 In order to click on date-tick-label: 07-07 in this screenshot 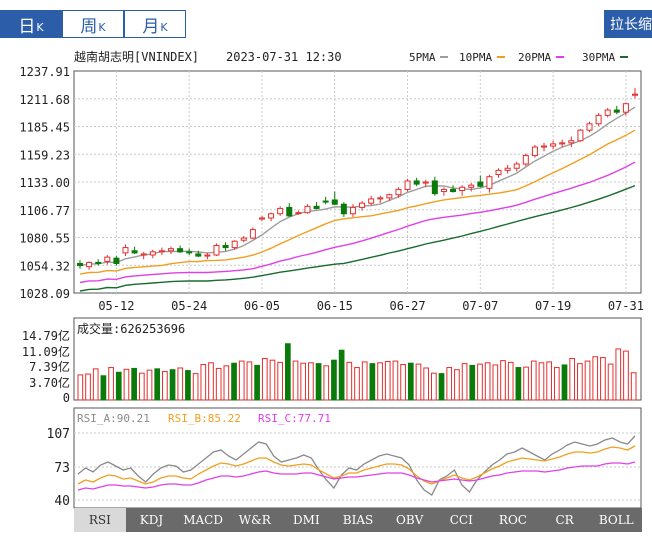, I will do `click(480, 306)`.